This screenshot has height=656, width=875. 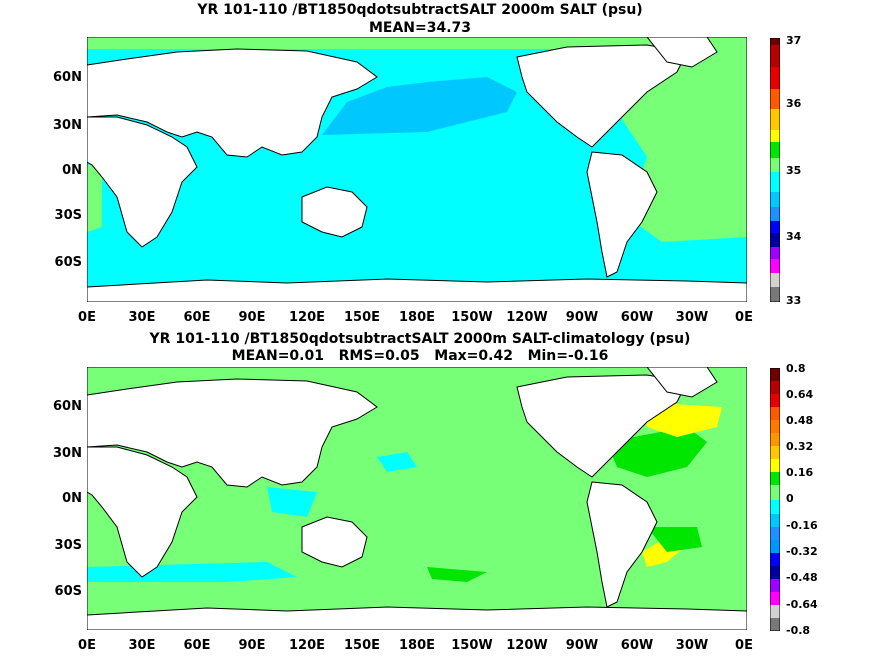 What do you see at coordinates (197, 645) in the screenshot?
I see `panel2-lon-60e: 60E` at bounding box center [197, 645].